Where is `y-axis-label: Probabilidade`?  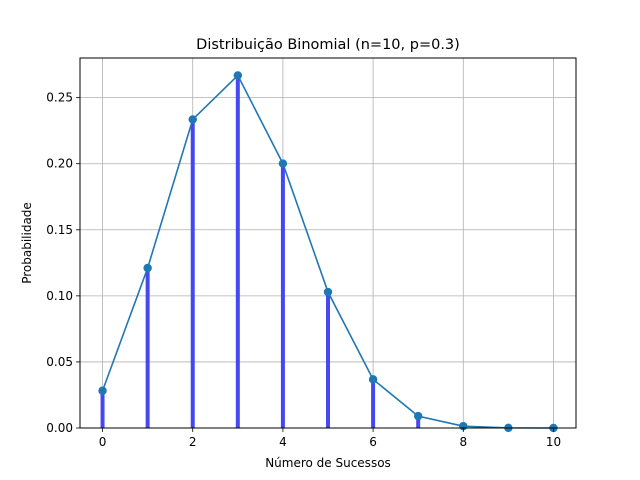
y-axis-label: Probabilidade is located at coordinates (27, 243).